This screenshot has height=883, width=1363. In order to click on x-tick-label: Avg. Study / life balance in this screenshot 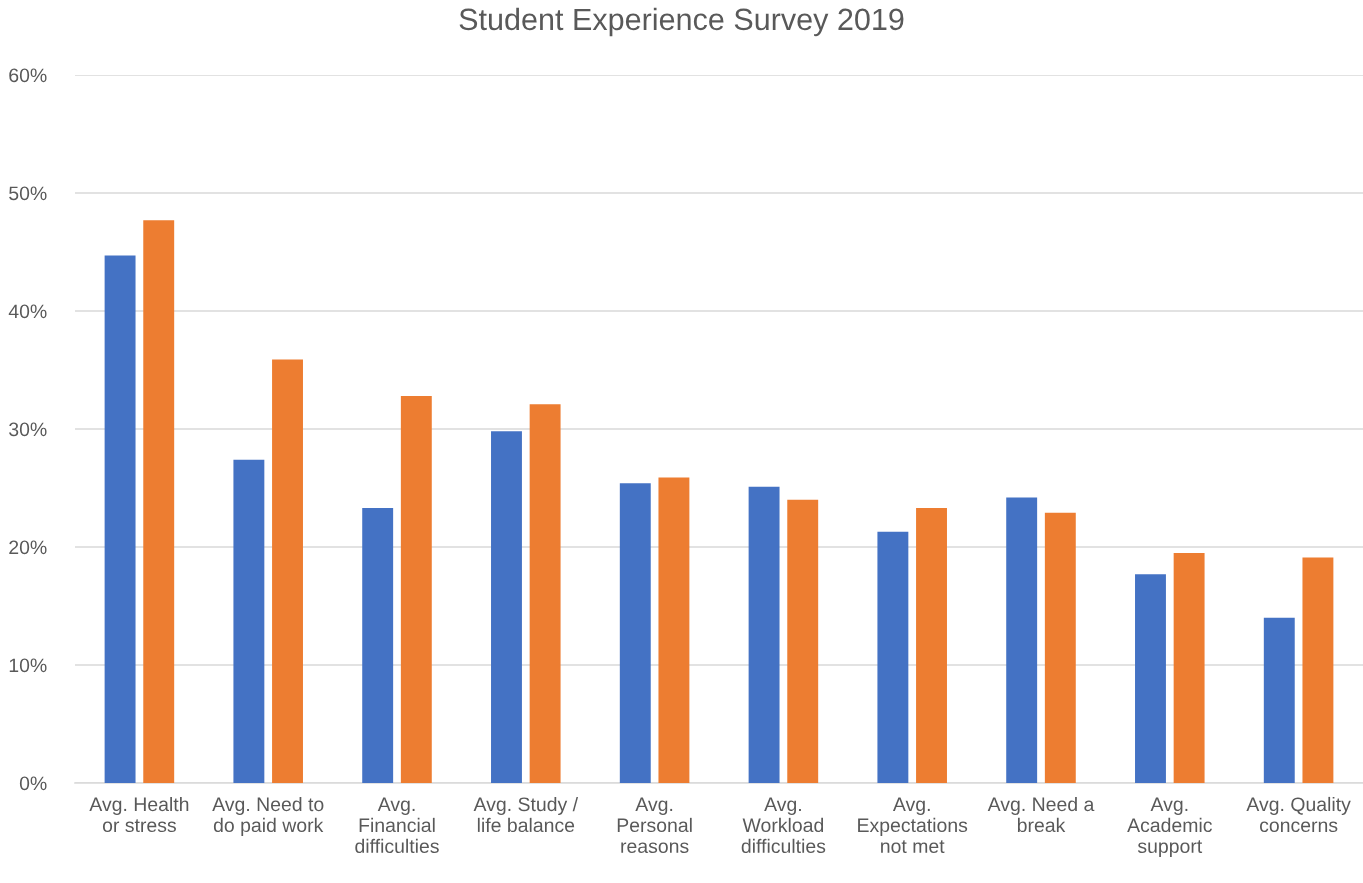, I will do `click(526, 814)`.